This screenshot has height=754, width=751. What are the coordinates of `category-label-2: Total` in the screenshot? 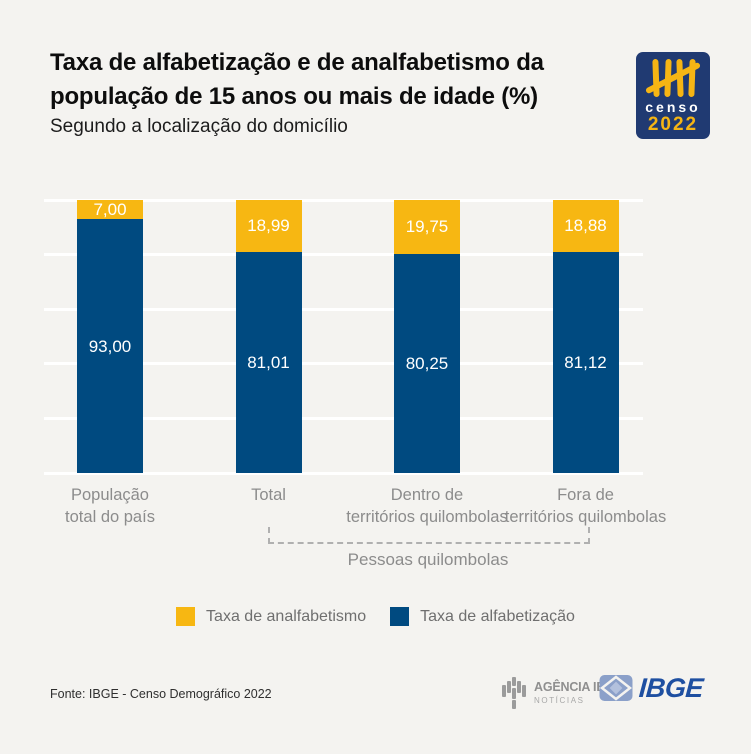 It's located at (268, 495).